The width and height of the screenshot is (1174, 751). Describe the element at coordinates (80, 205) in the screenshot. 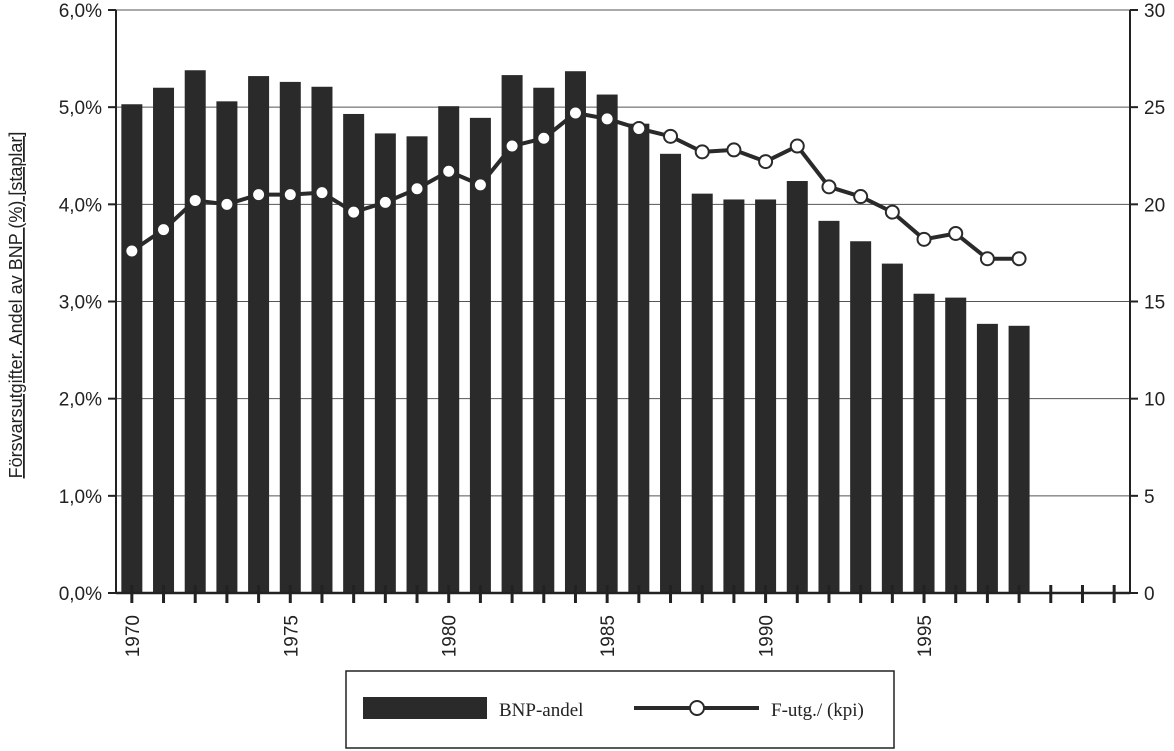

I see `left-tick-label: 4,0%` at that location.